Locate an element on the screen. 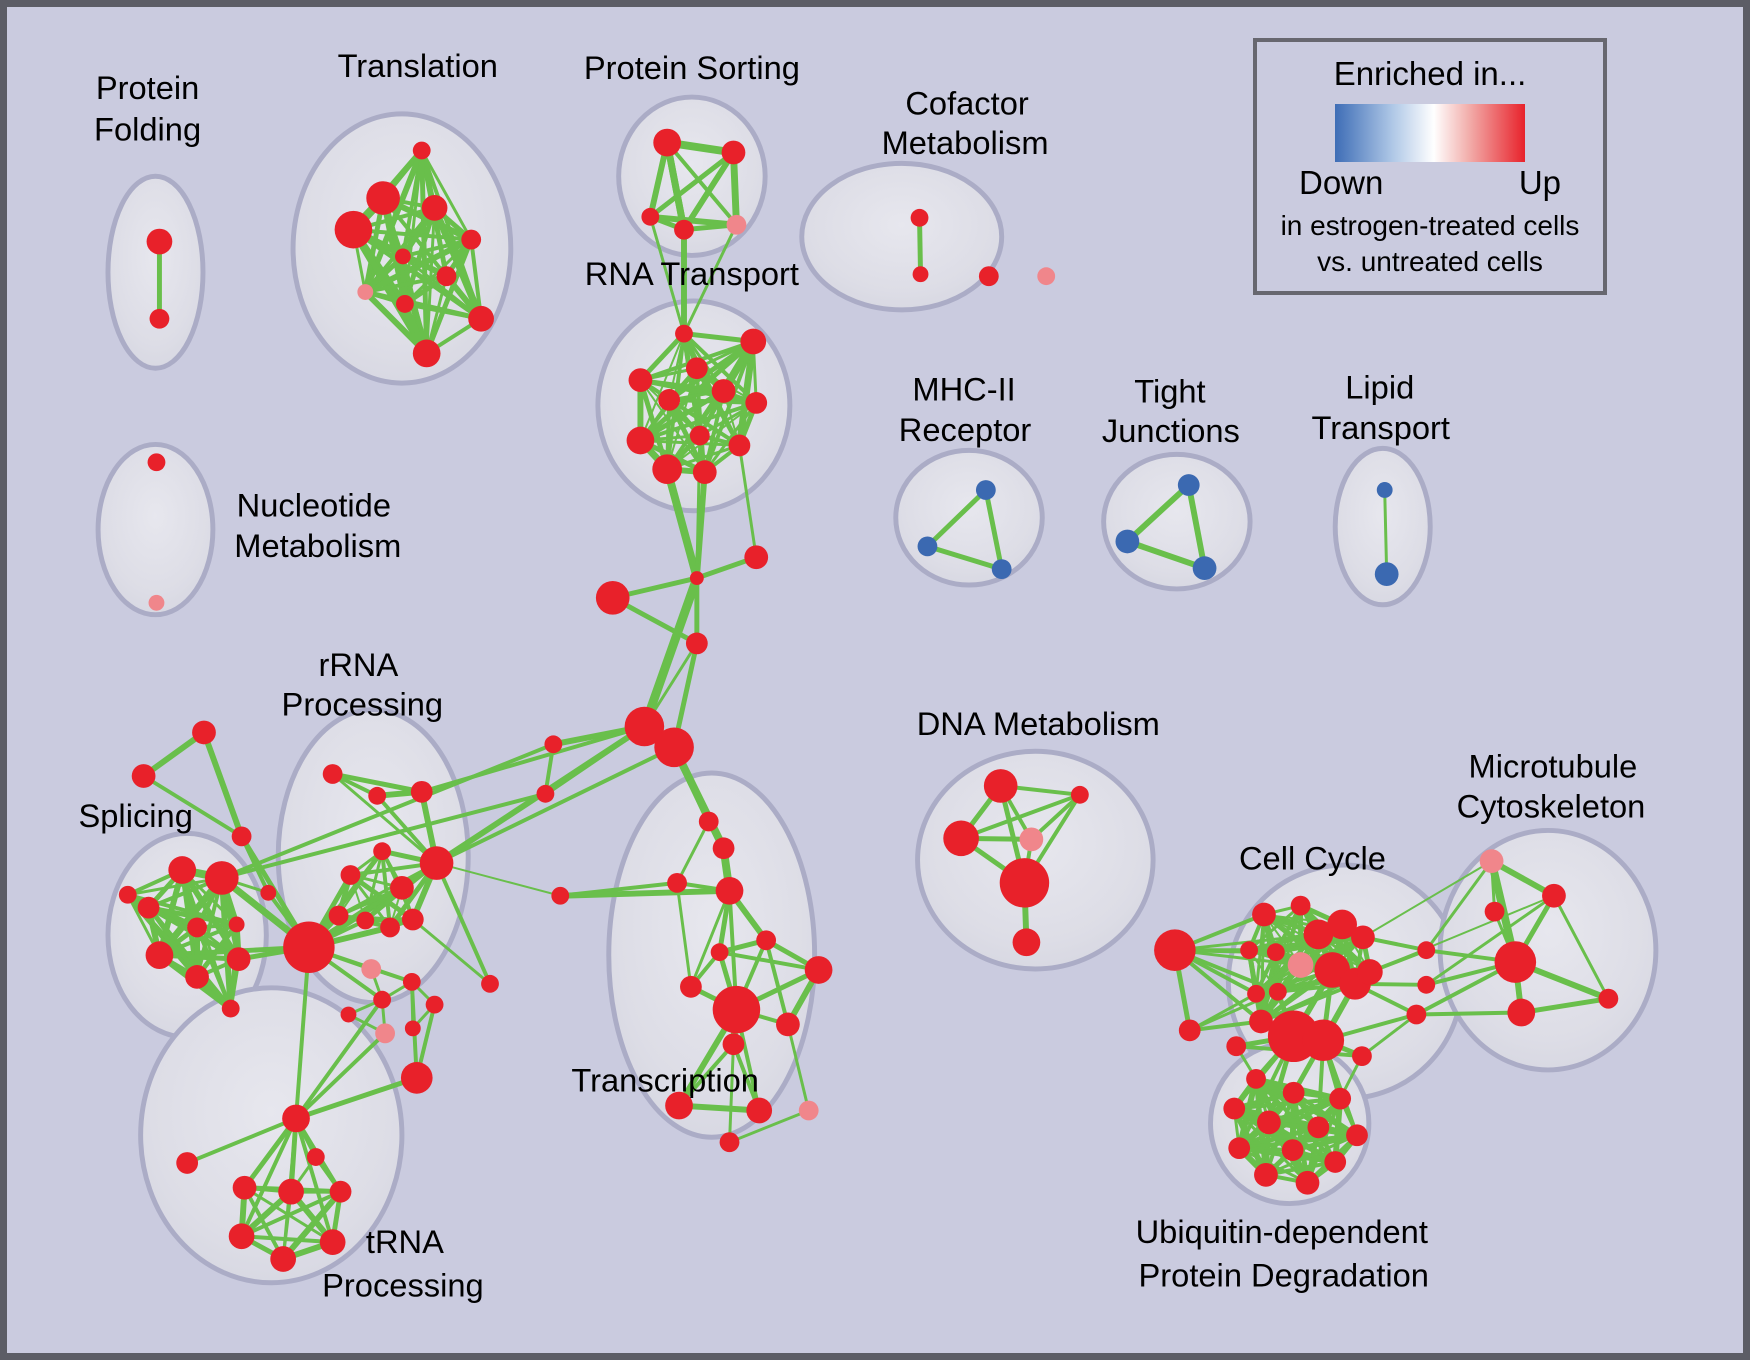 This screenshot has width=1750, height=1360. legend-down-label: Down is located at coordinates (1341, 182).